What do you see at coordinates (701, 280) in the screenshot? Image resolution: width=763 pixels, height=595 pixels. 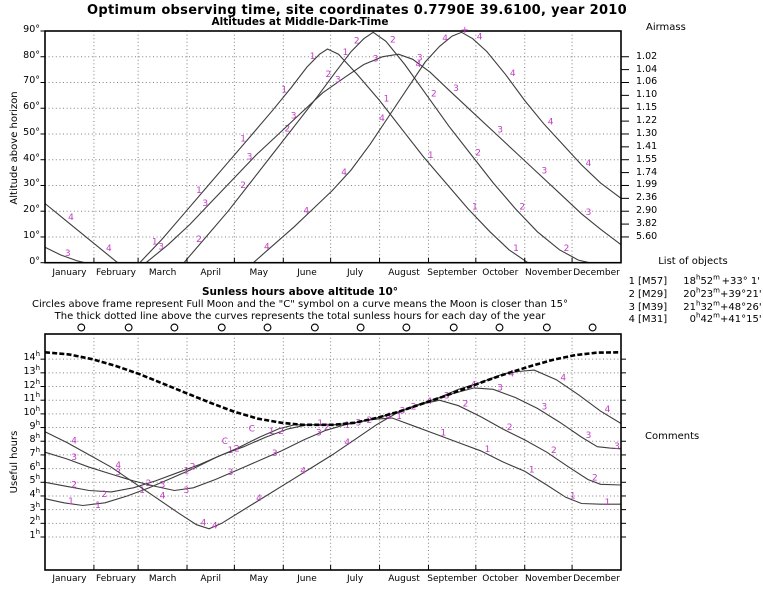 I see `object-ra: 18h52m` at bounding box center [701, 280].